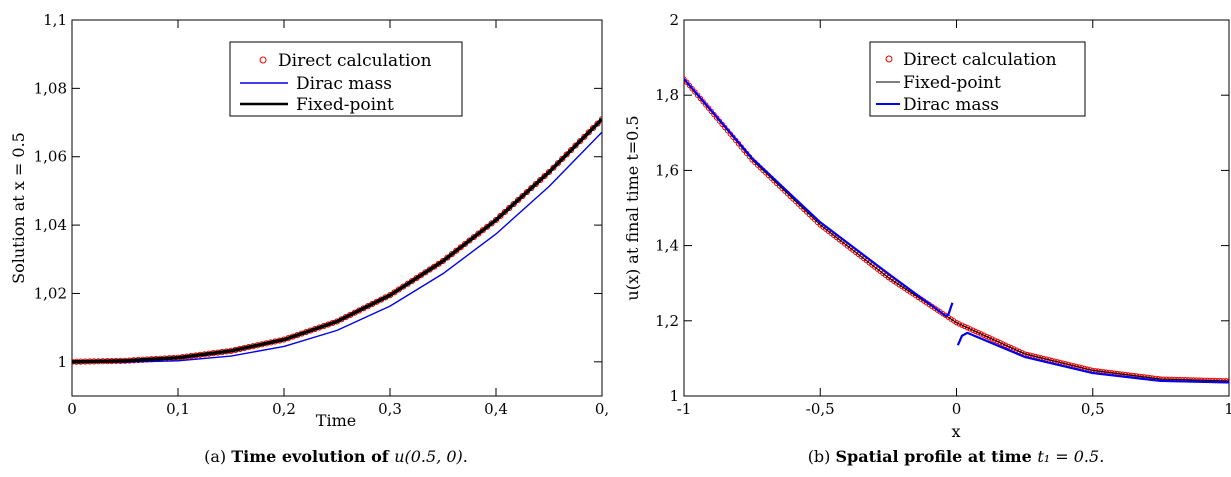 The height and width of the screenshot is (477, 1231). What do you see at coordinates (889, 59) in the screenshot?
I see `legend-marker-direct-calculation-b` at bounding box center [889, 59].